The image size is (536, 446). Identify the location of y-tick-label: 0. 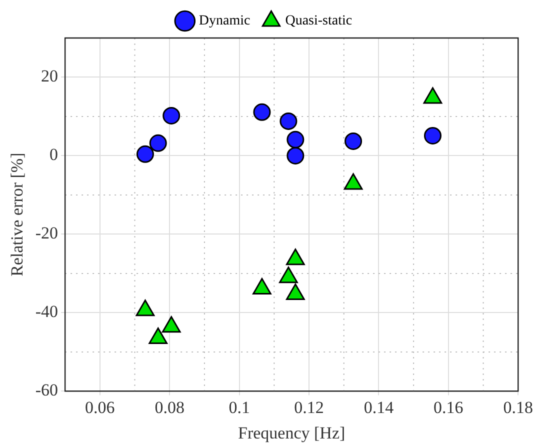
(54, 154).